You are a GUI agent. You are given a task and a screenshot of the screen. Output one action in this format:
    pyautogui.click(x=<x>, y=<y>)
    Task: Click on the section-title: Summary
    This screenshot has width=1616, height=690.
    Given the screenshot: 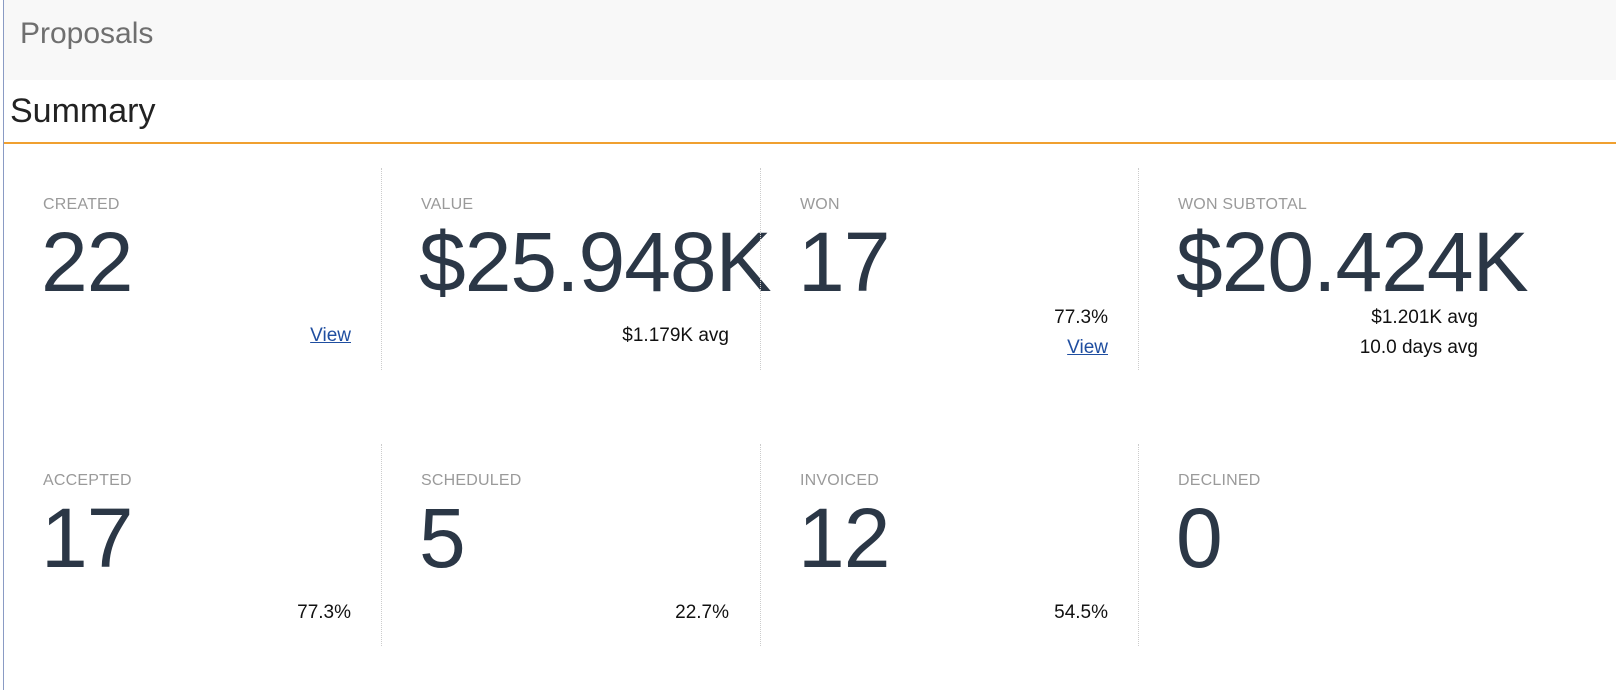 What is the action you would take?
    pyautogui.click(x=83, y=111)
    